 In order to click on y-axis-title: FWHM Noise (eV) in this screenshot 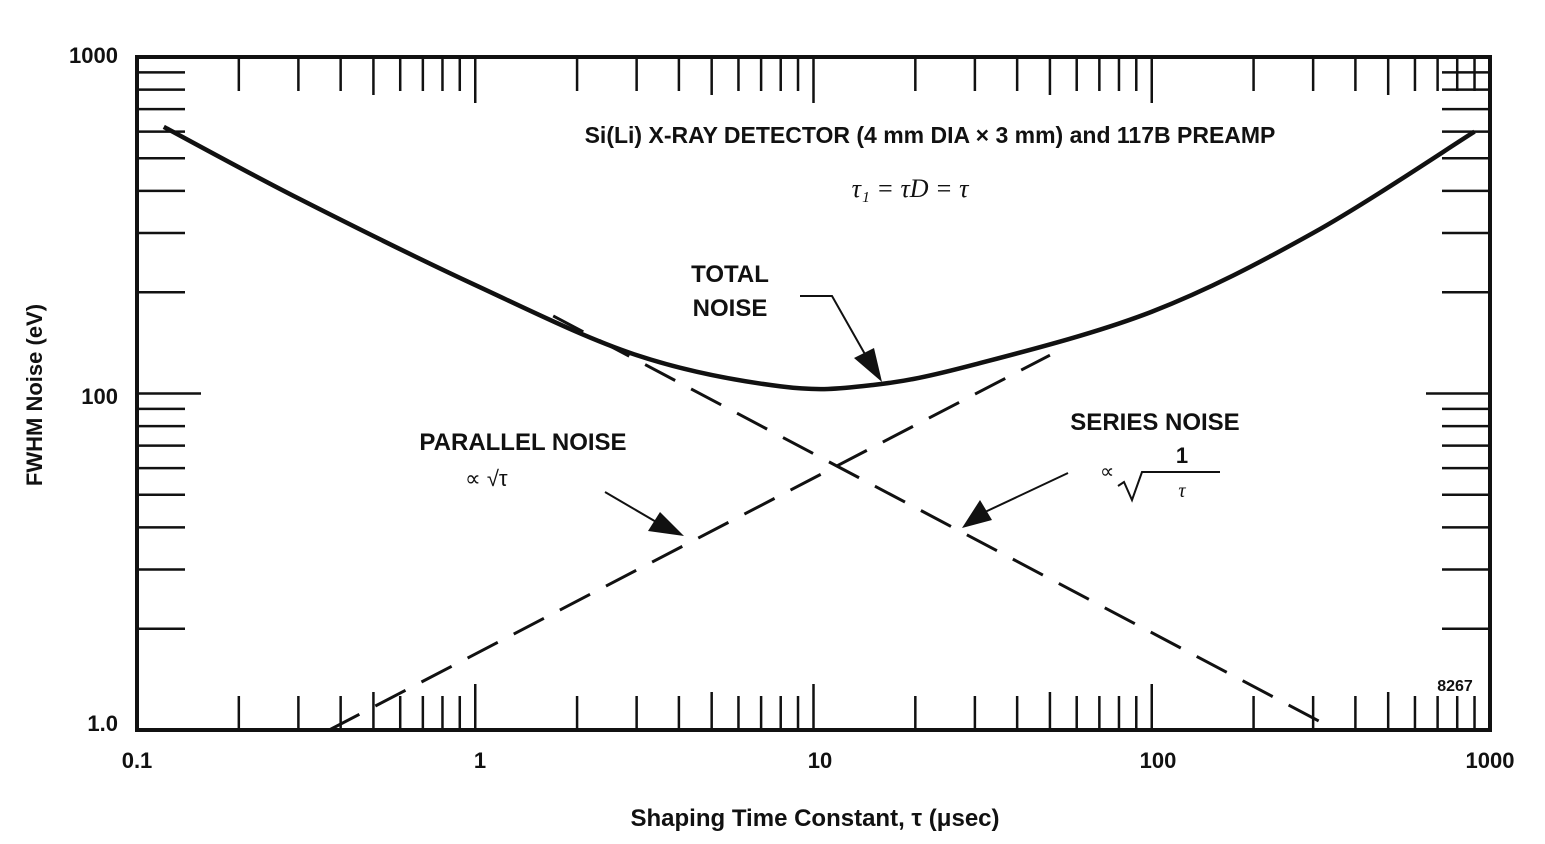, I will do `click(34, 395)`.